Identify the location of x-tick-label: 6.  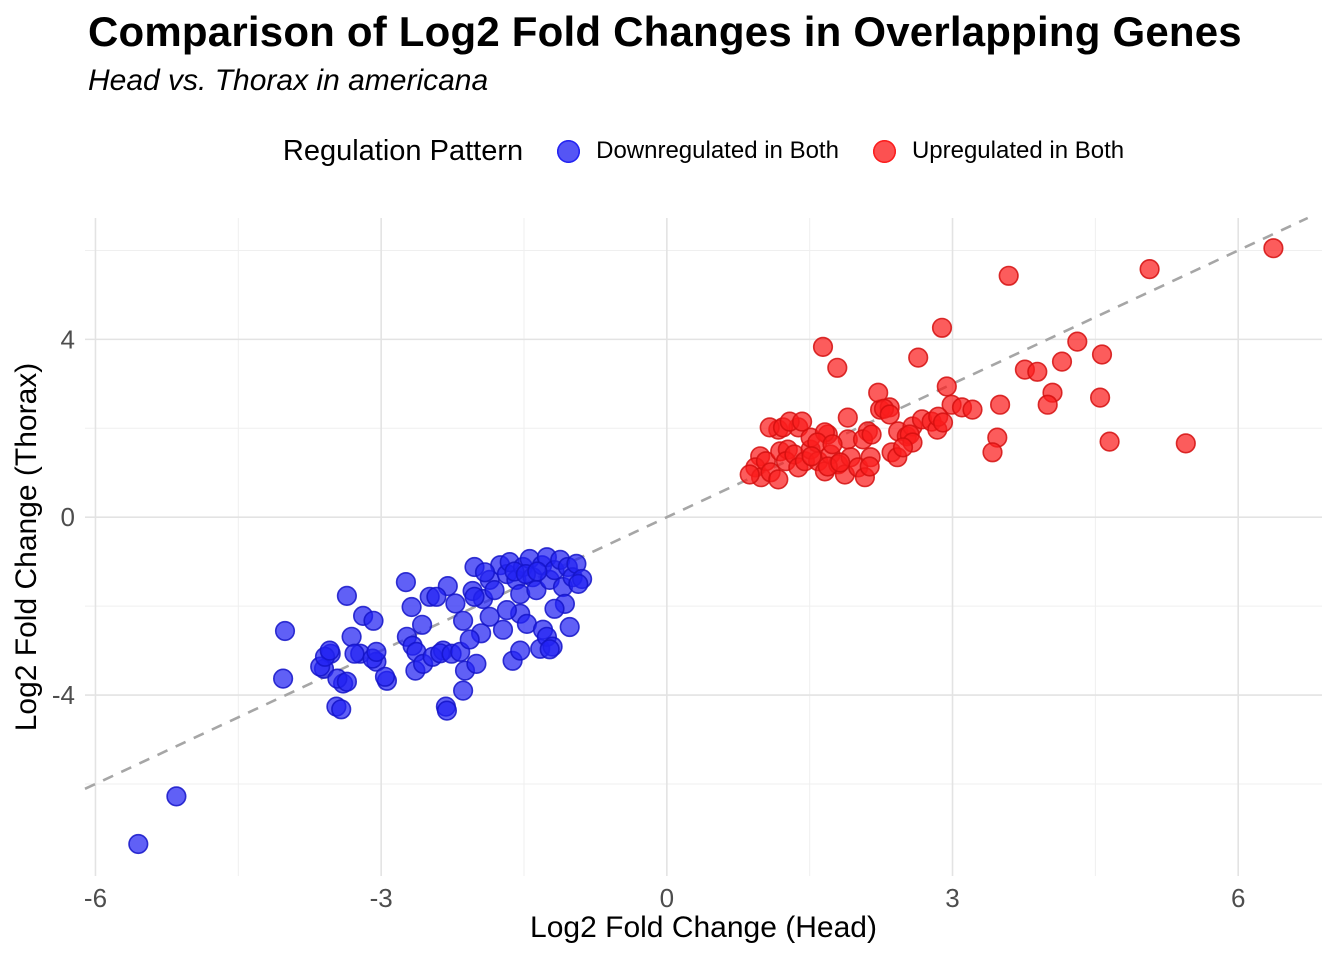
(1238, 898).